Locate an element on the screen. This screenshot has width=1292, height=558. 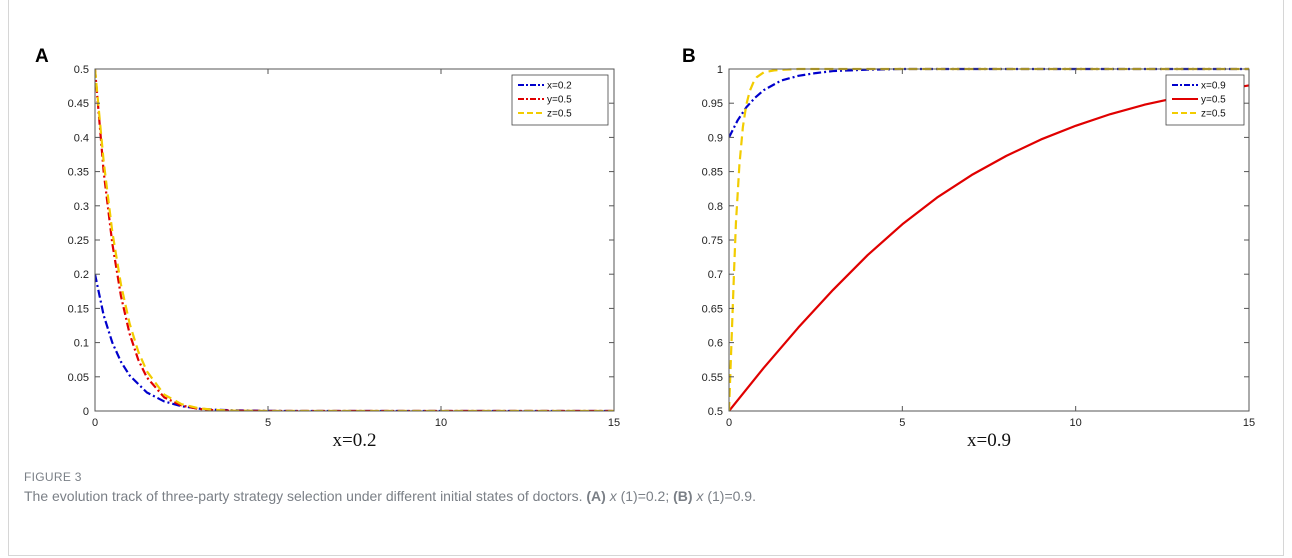
caption-a-tag: (A) is located at coordinates (596, 496).